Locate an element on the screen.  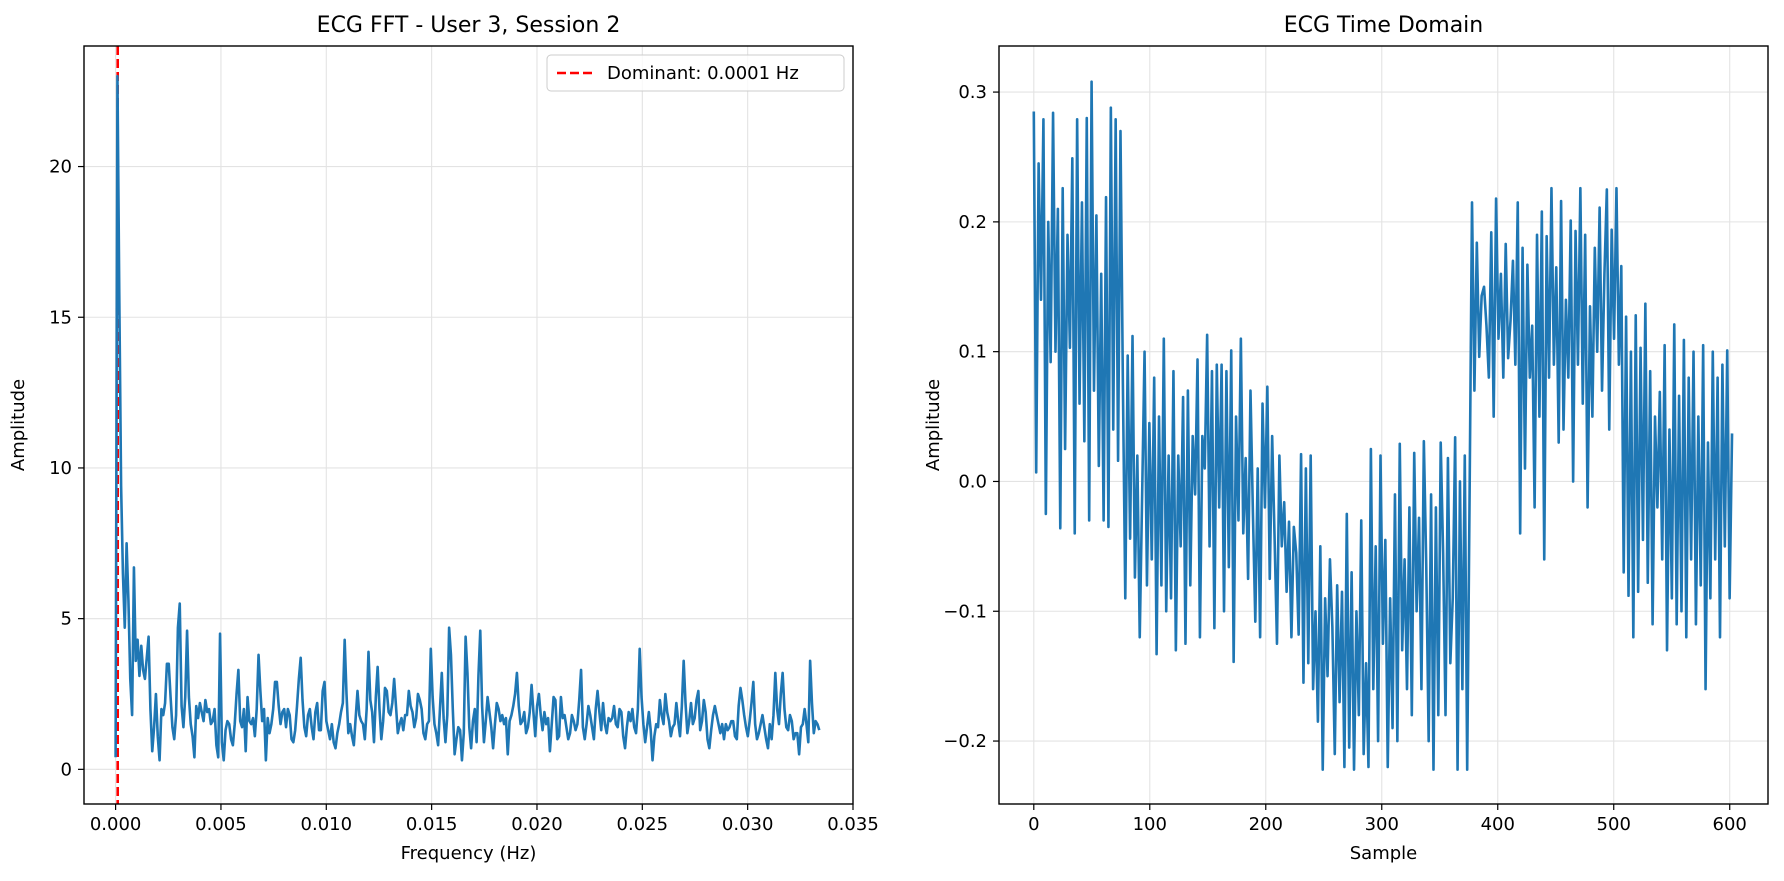
time-y-tick-label: 0.3 is located at coordinates (972, 92).